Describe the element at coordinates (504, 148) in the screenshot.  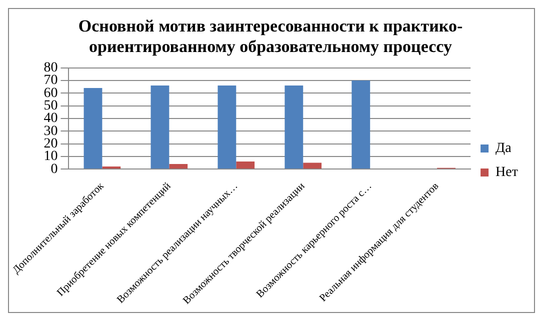
I see `legend-label: Да` at that location.